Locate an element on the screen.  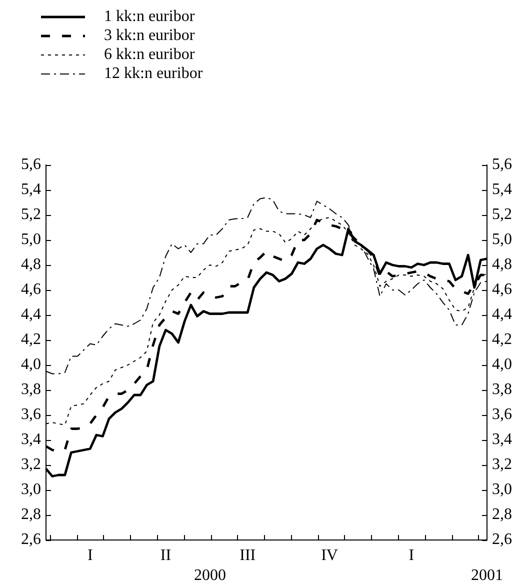
y-tick-label: 3,6 is located at coordinates (31, 415).